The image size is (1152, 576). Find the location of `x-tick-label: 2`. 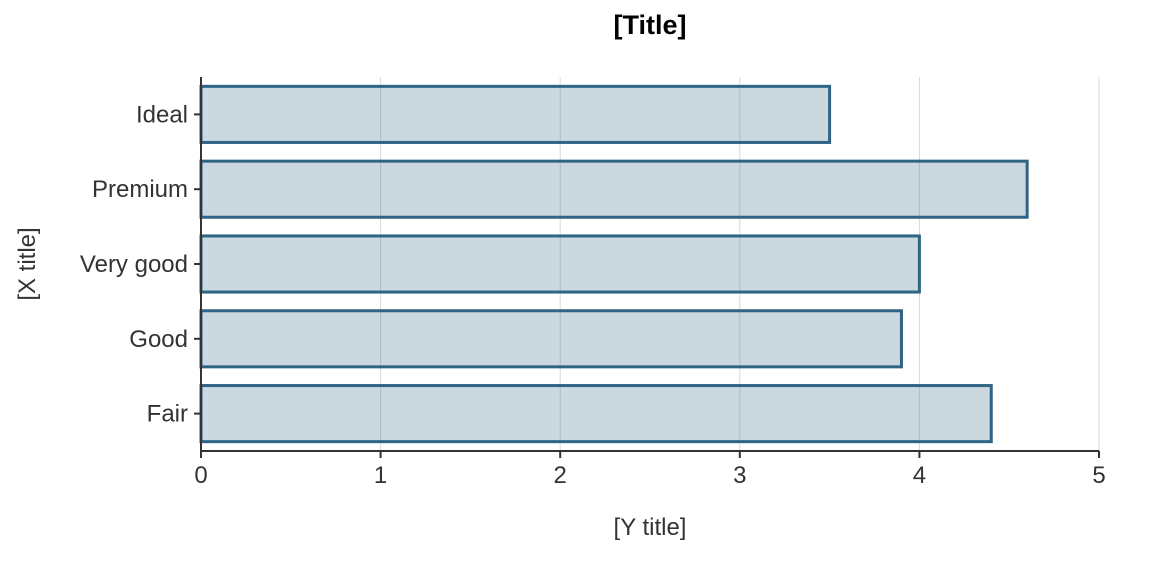

x-tick-label: 2 is located at coordinates (560, 475).